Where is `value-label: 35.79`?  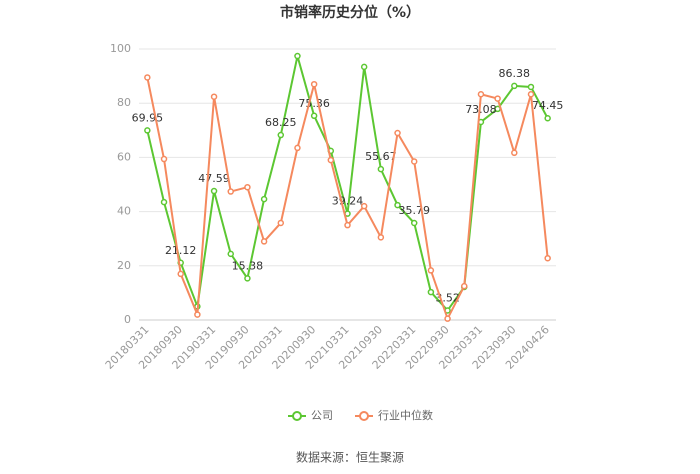
value-label: 35.79 is located at coordinates (414, 210).